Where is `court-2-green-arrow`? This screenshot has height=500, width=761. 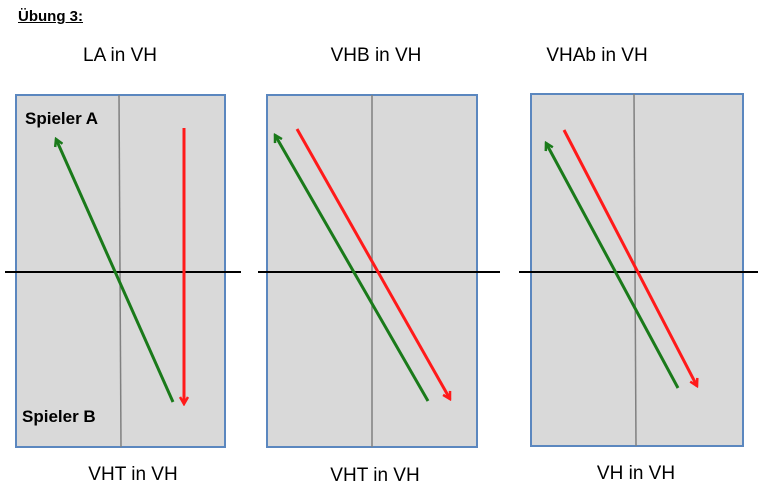
court-2-green-arrow is located at coordinates (351, 268).